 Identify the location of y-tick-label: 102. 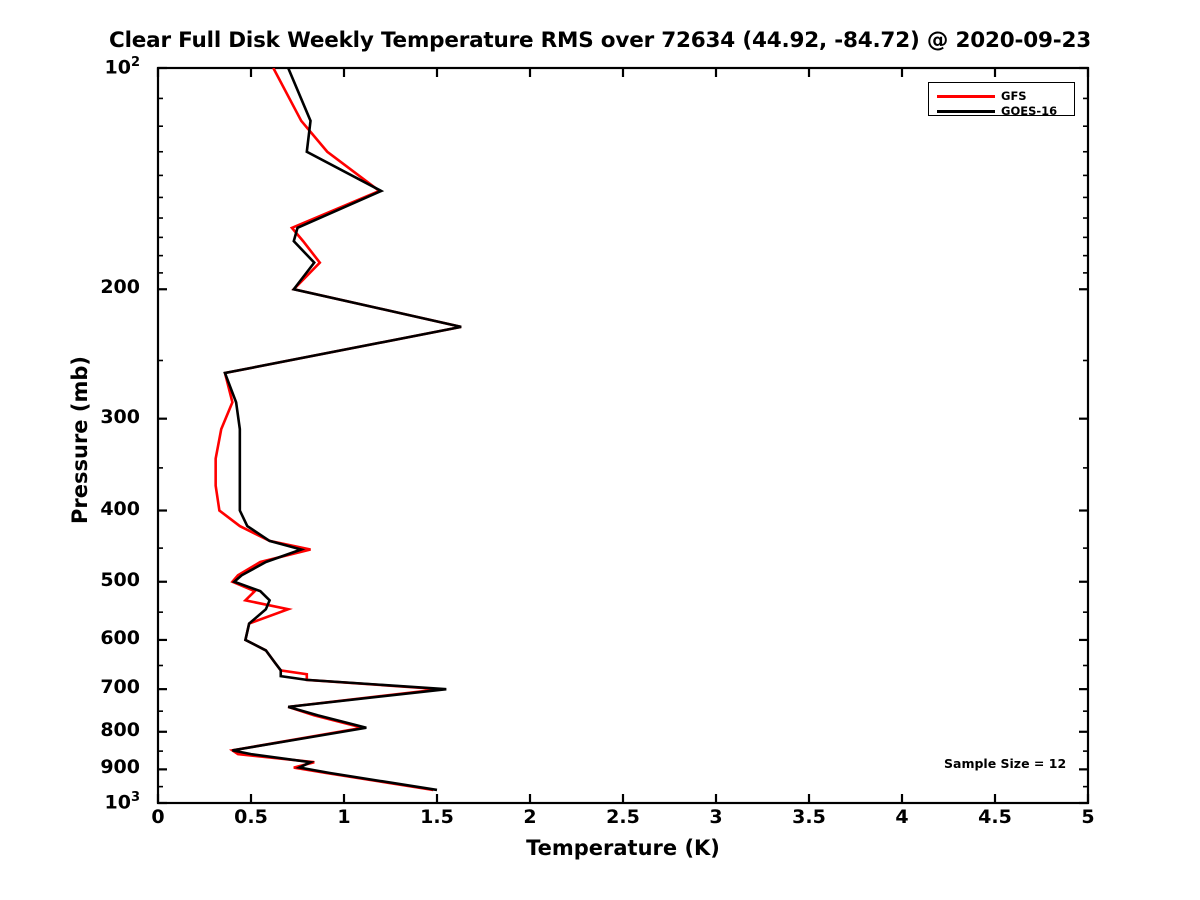
(122, 67).